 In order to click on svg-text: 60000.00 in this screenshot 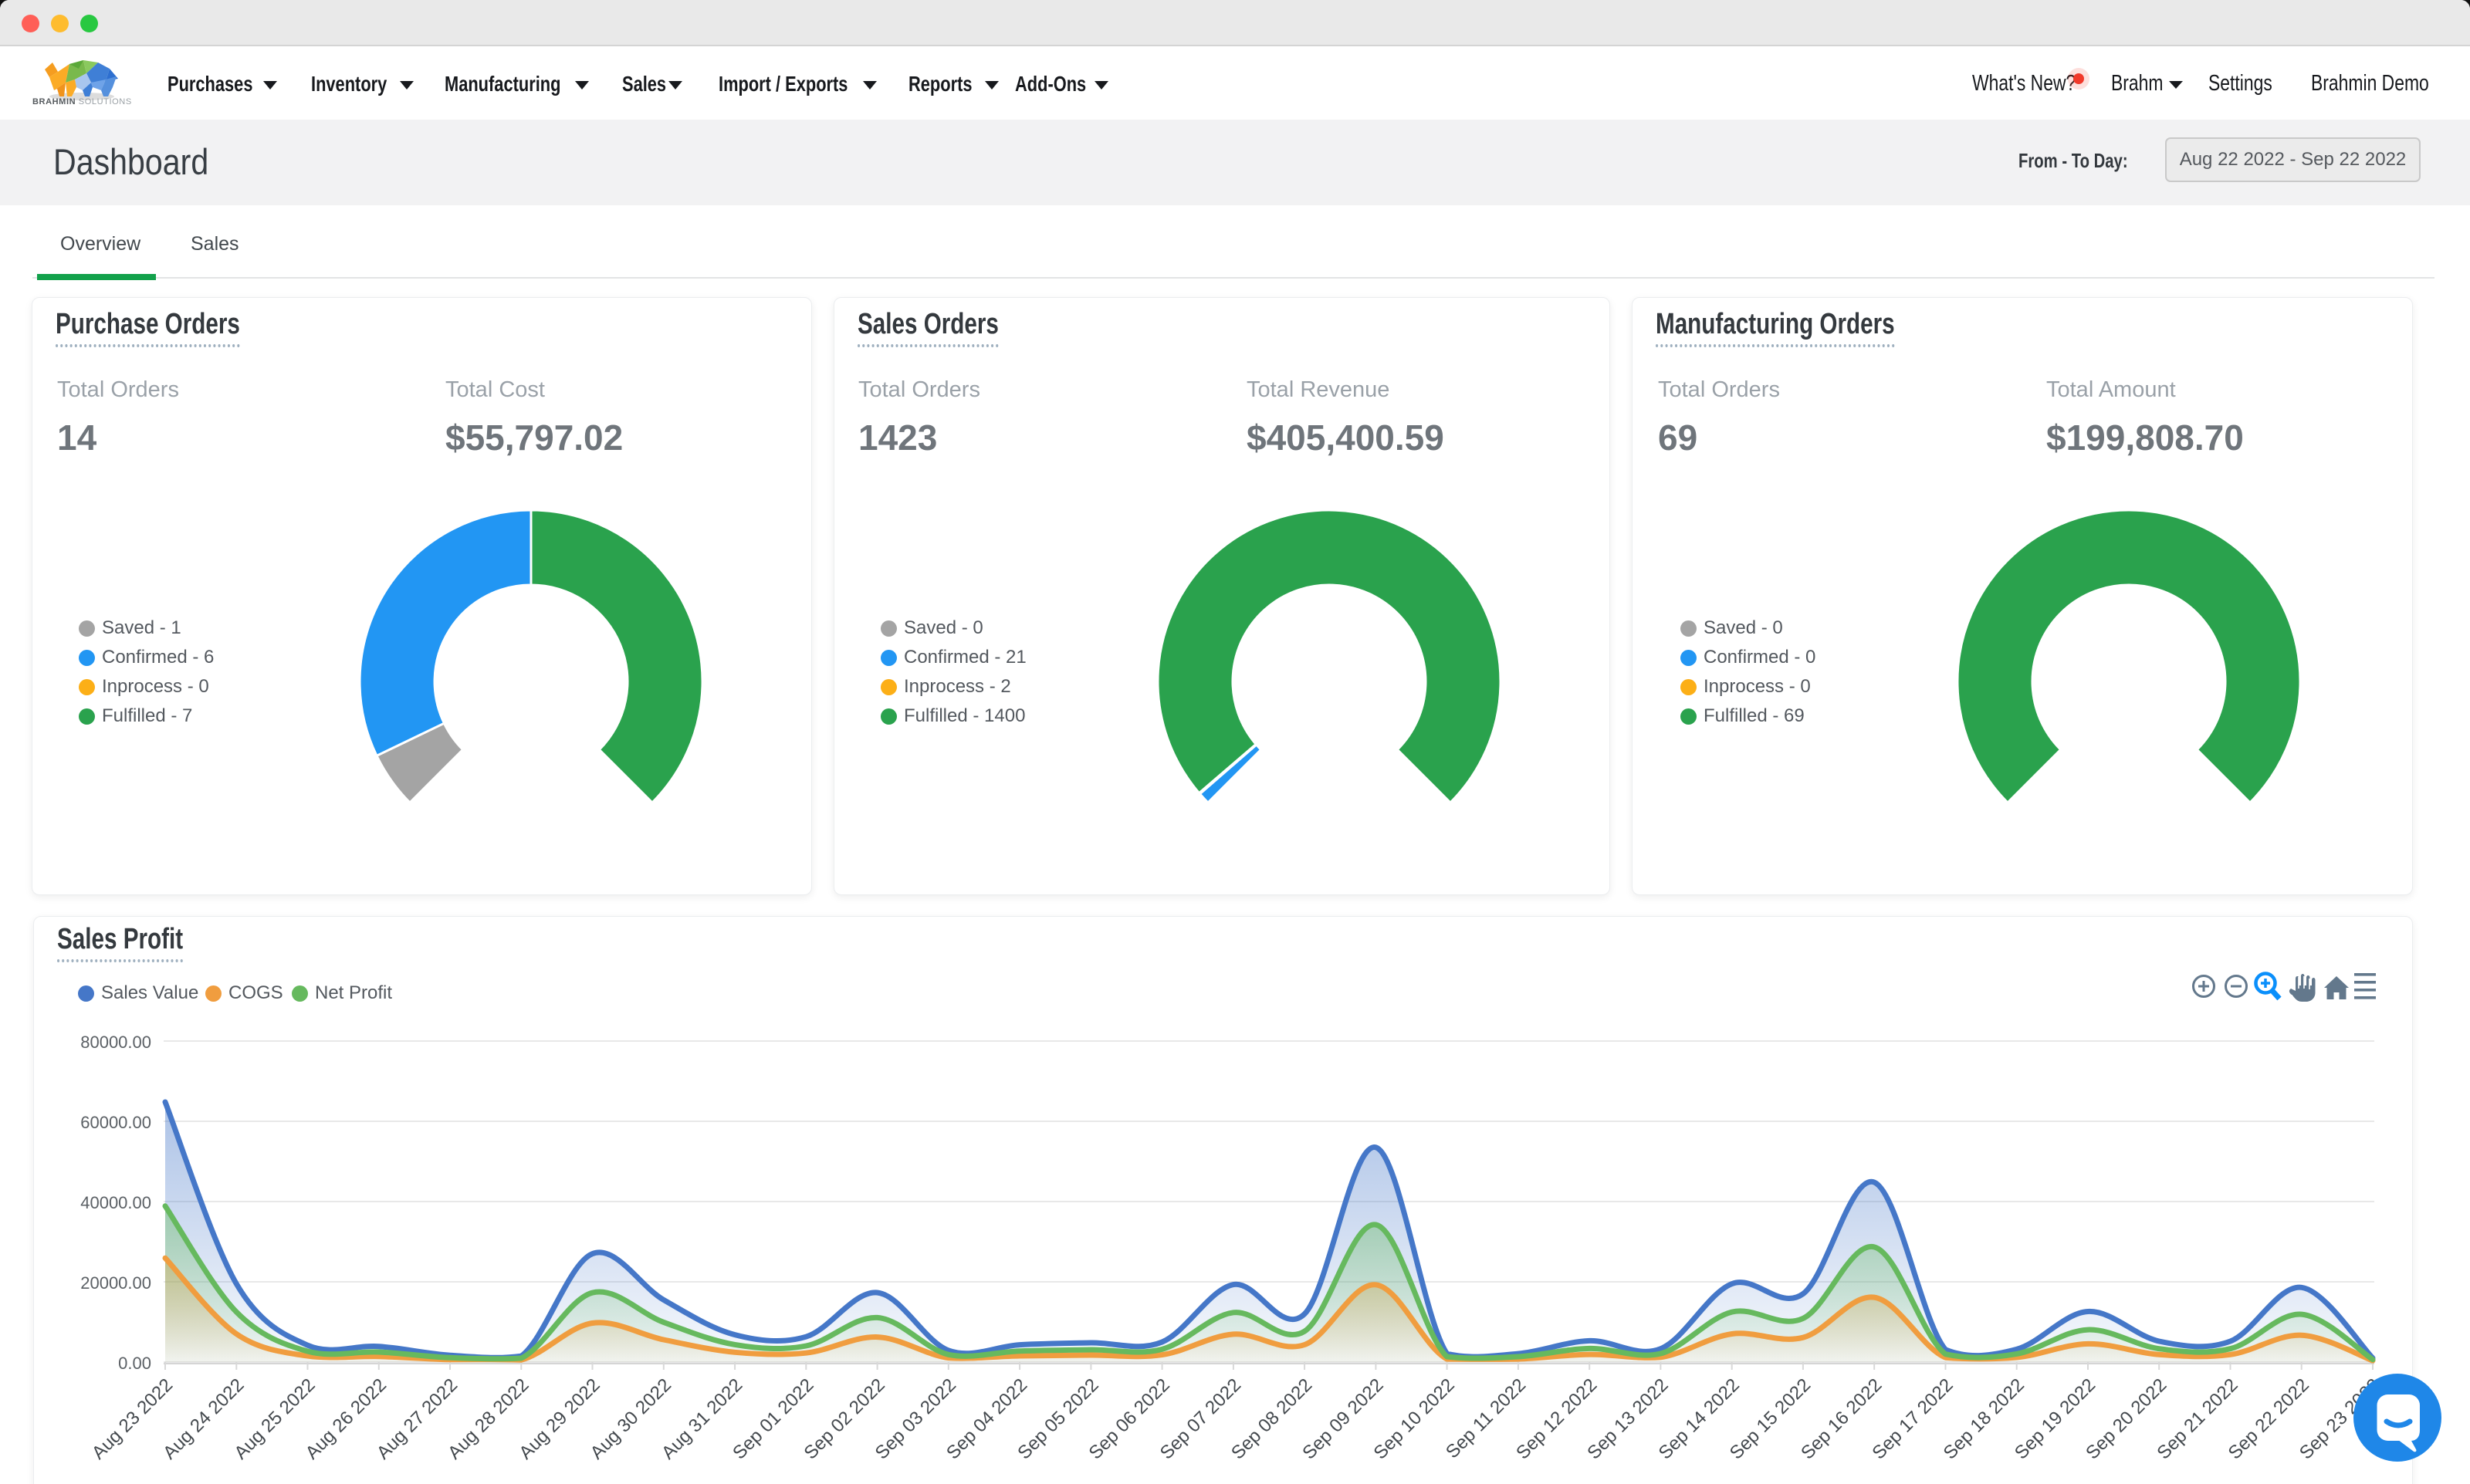, I will do `click(115, 1122)`.